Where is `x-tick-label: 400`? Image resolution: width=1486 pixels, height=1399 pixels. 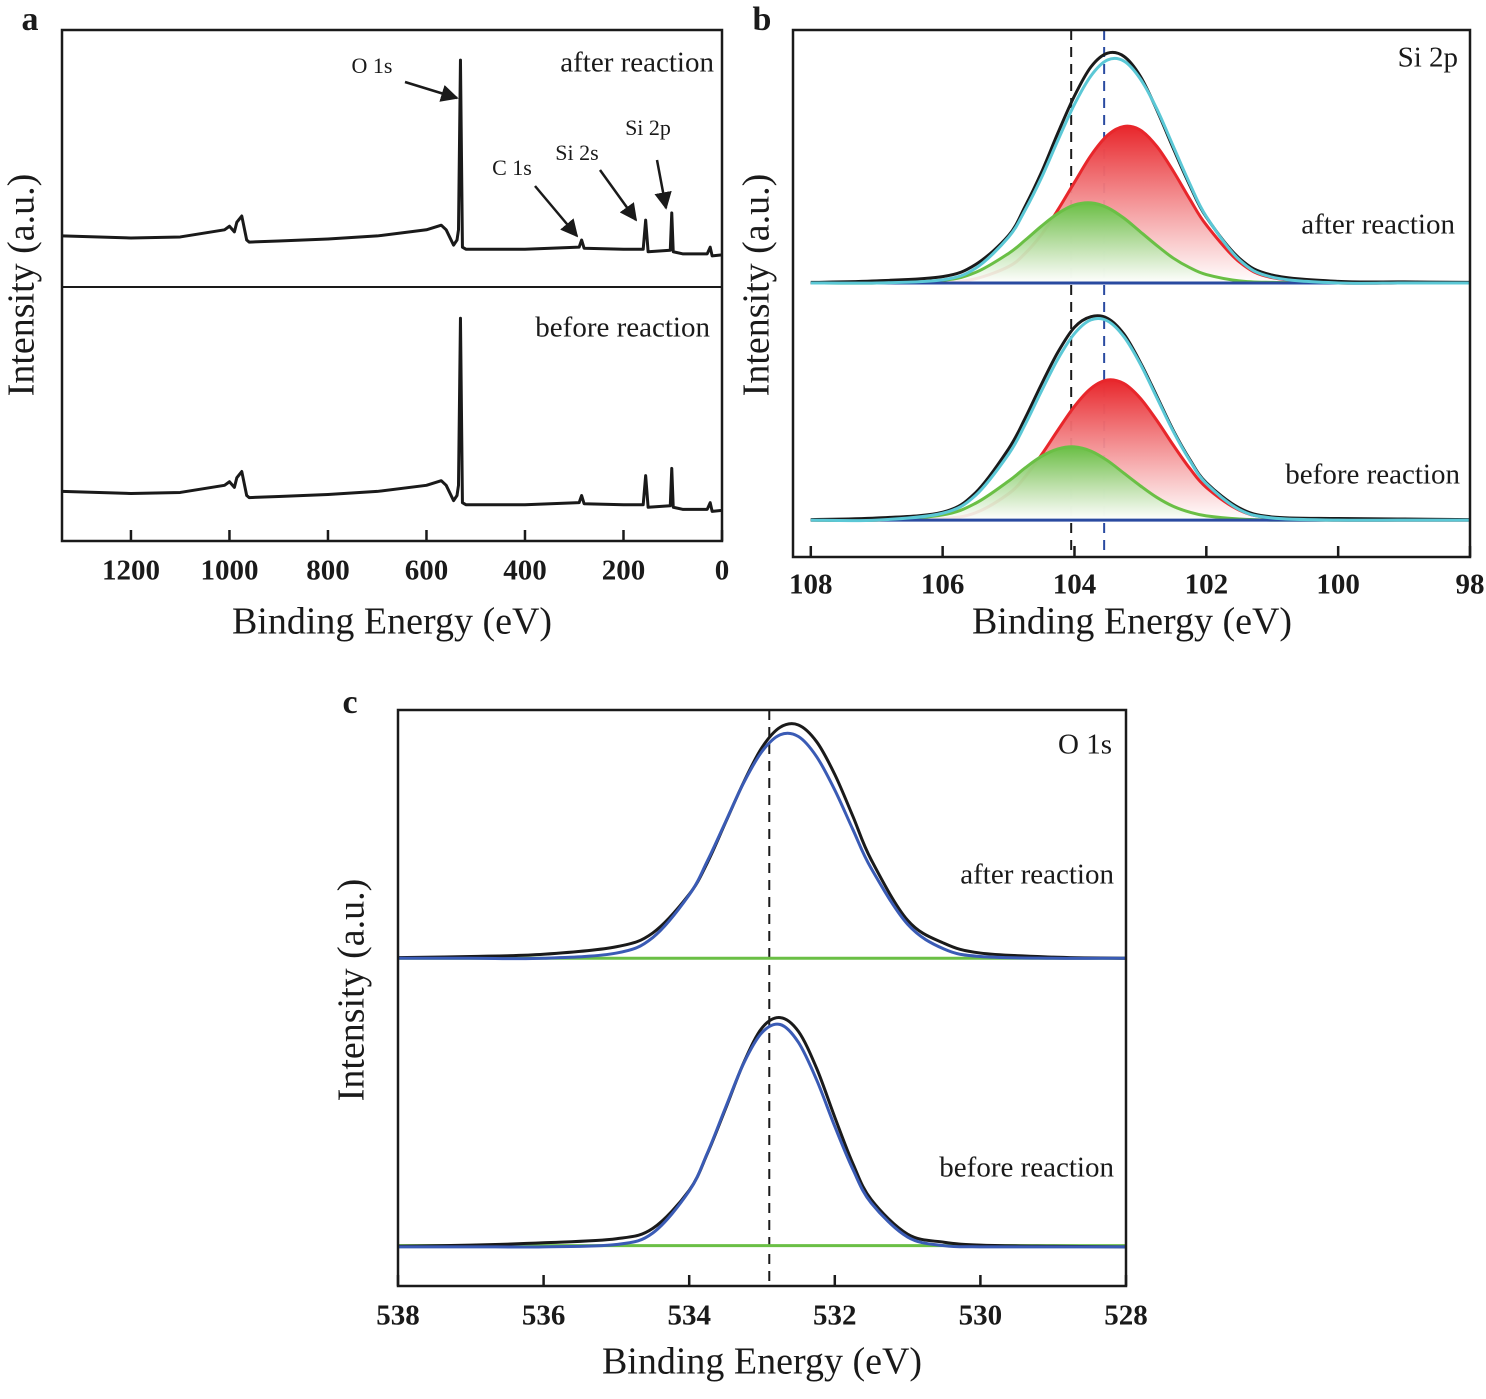 x-tick-label: 400 is located at coordinates (525, 571).